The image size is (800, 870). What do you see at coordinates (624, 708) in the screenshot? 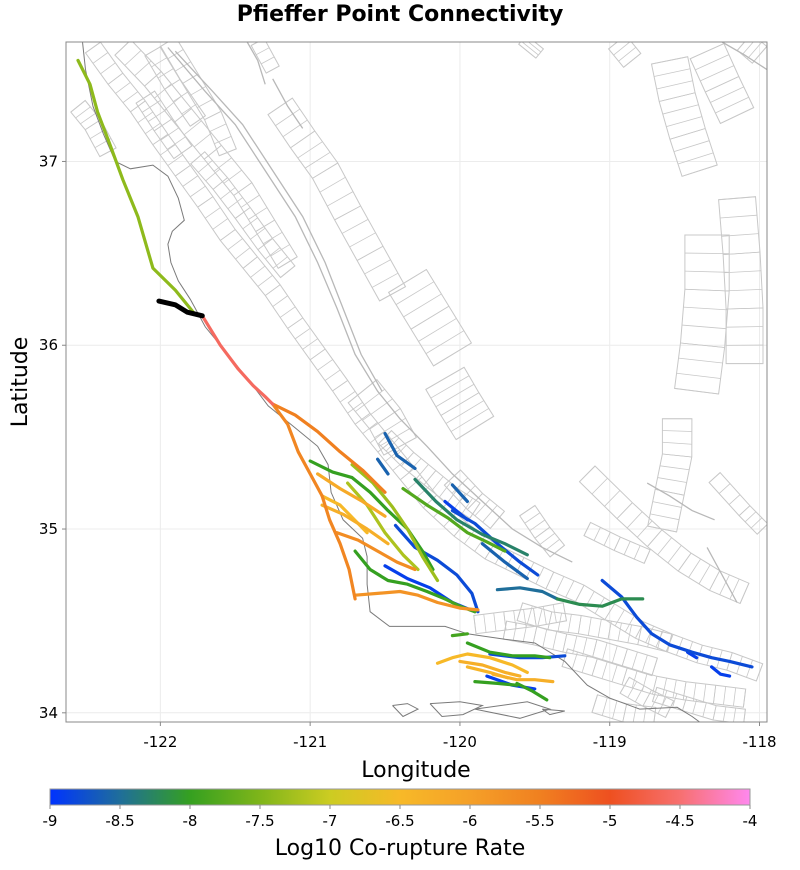
I see `fault-surface-outline` at bounding box center [624, 708].